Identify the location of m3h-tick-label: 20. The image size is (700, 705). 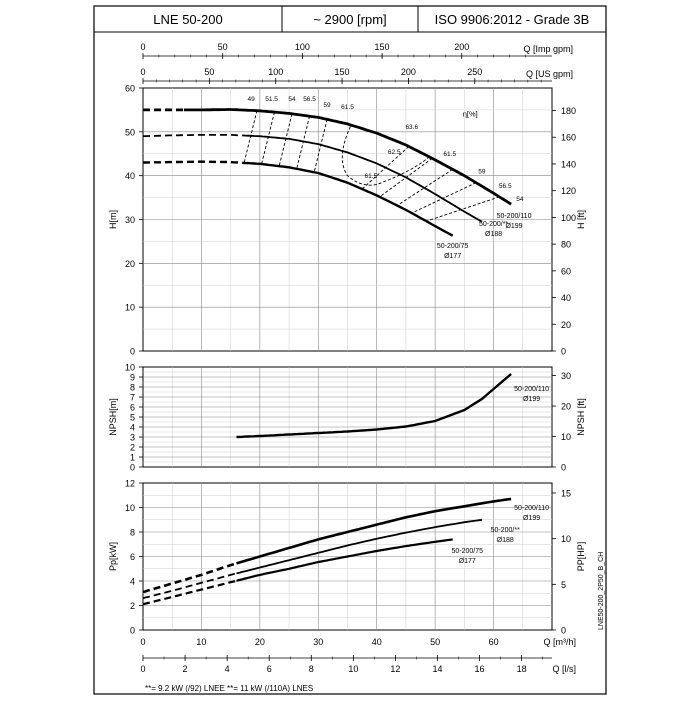
(260, 642).